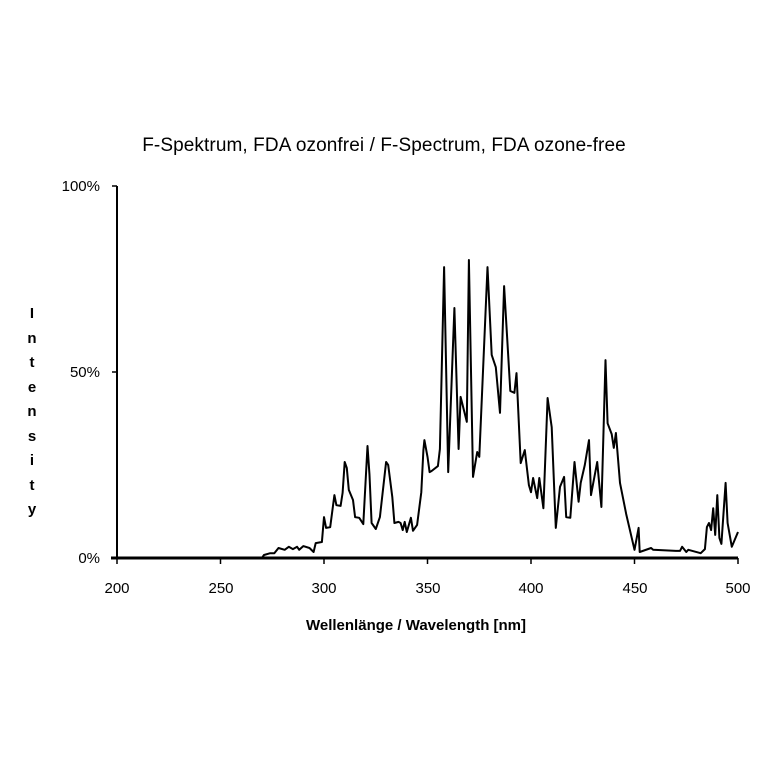  Describe the element at coordinates (32, 313) in the screenshot. I see `y-axis-label-letter: I` at that location.